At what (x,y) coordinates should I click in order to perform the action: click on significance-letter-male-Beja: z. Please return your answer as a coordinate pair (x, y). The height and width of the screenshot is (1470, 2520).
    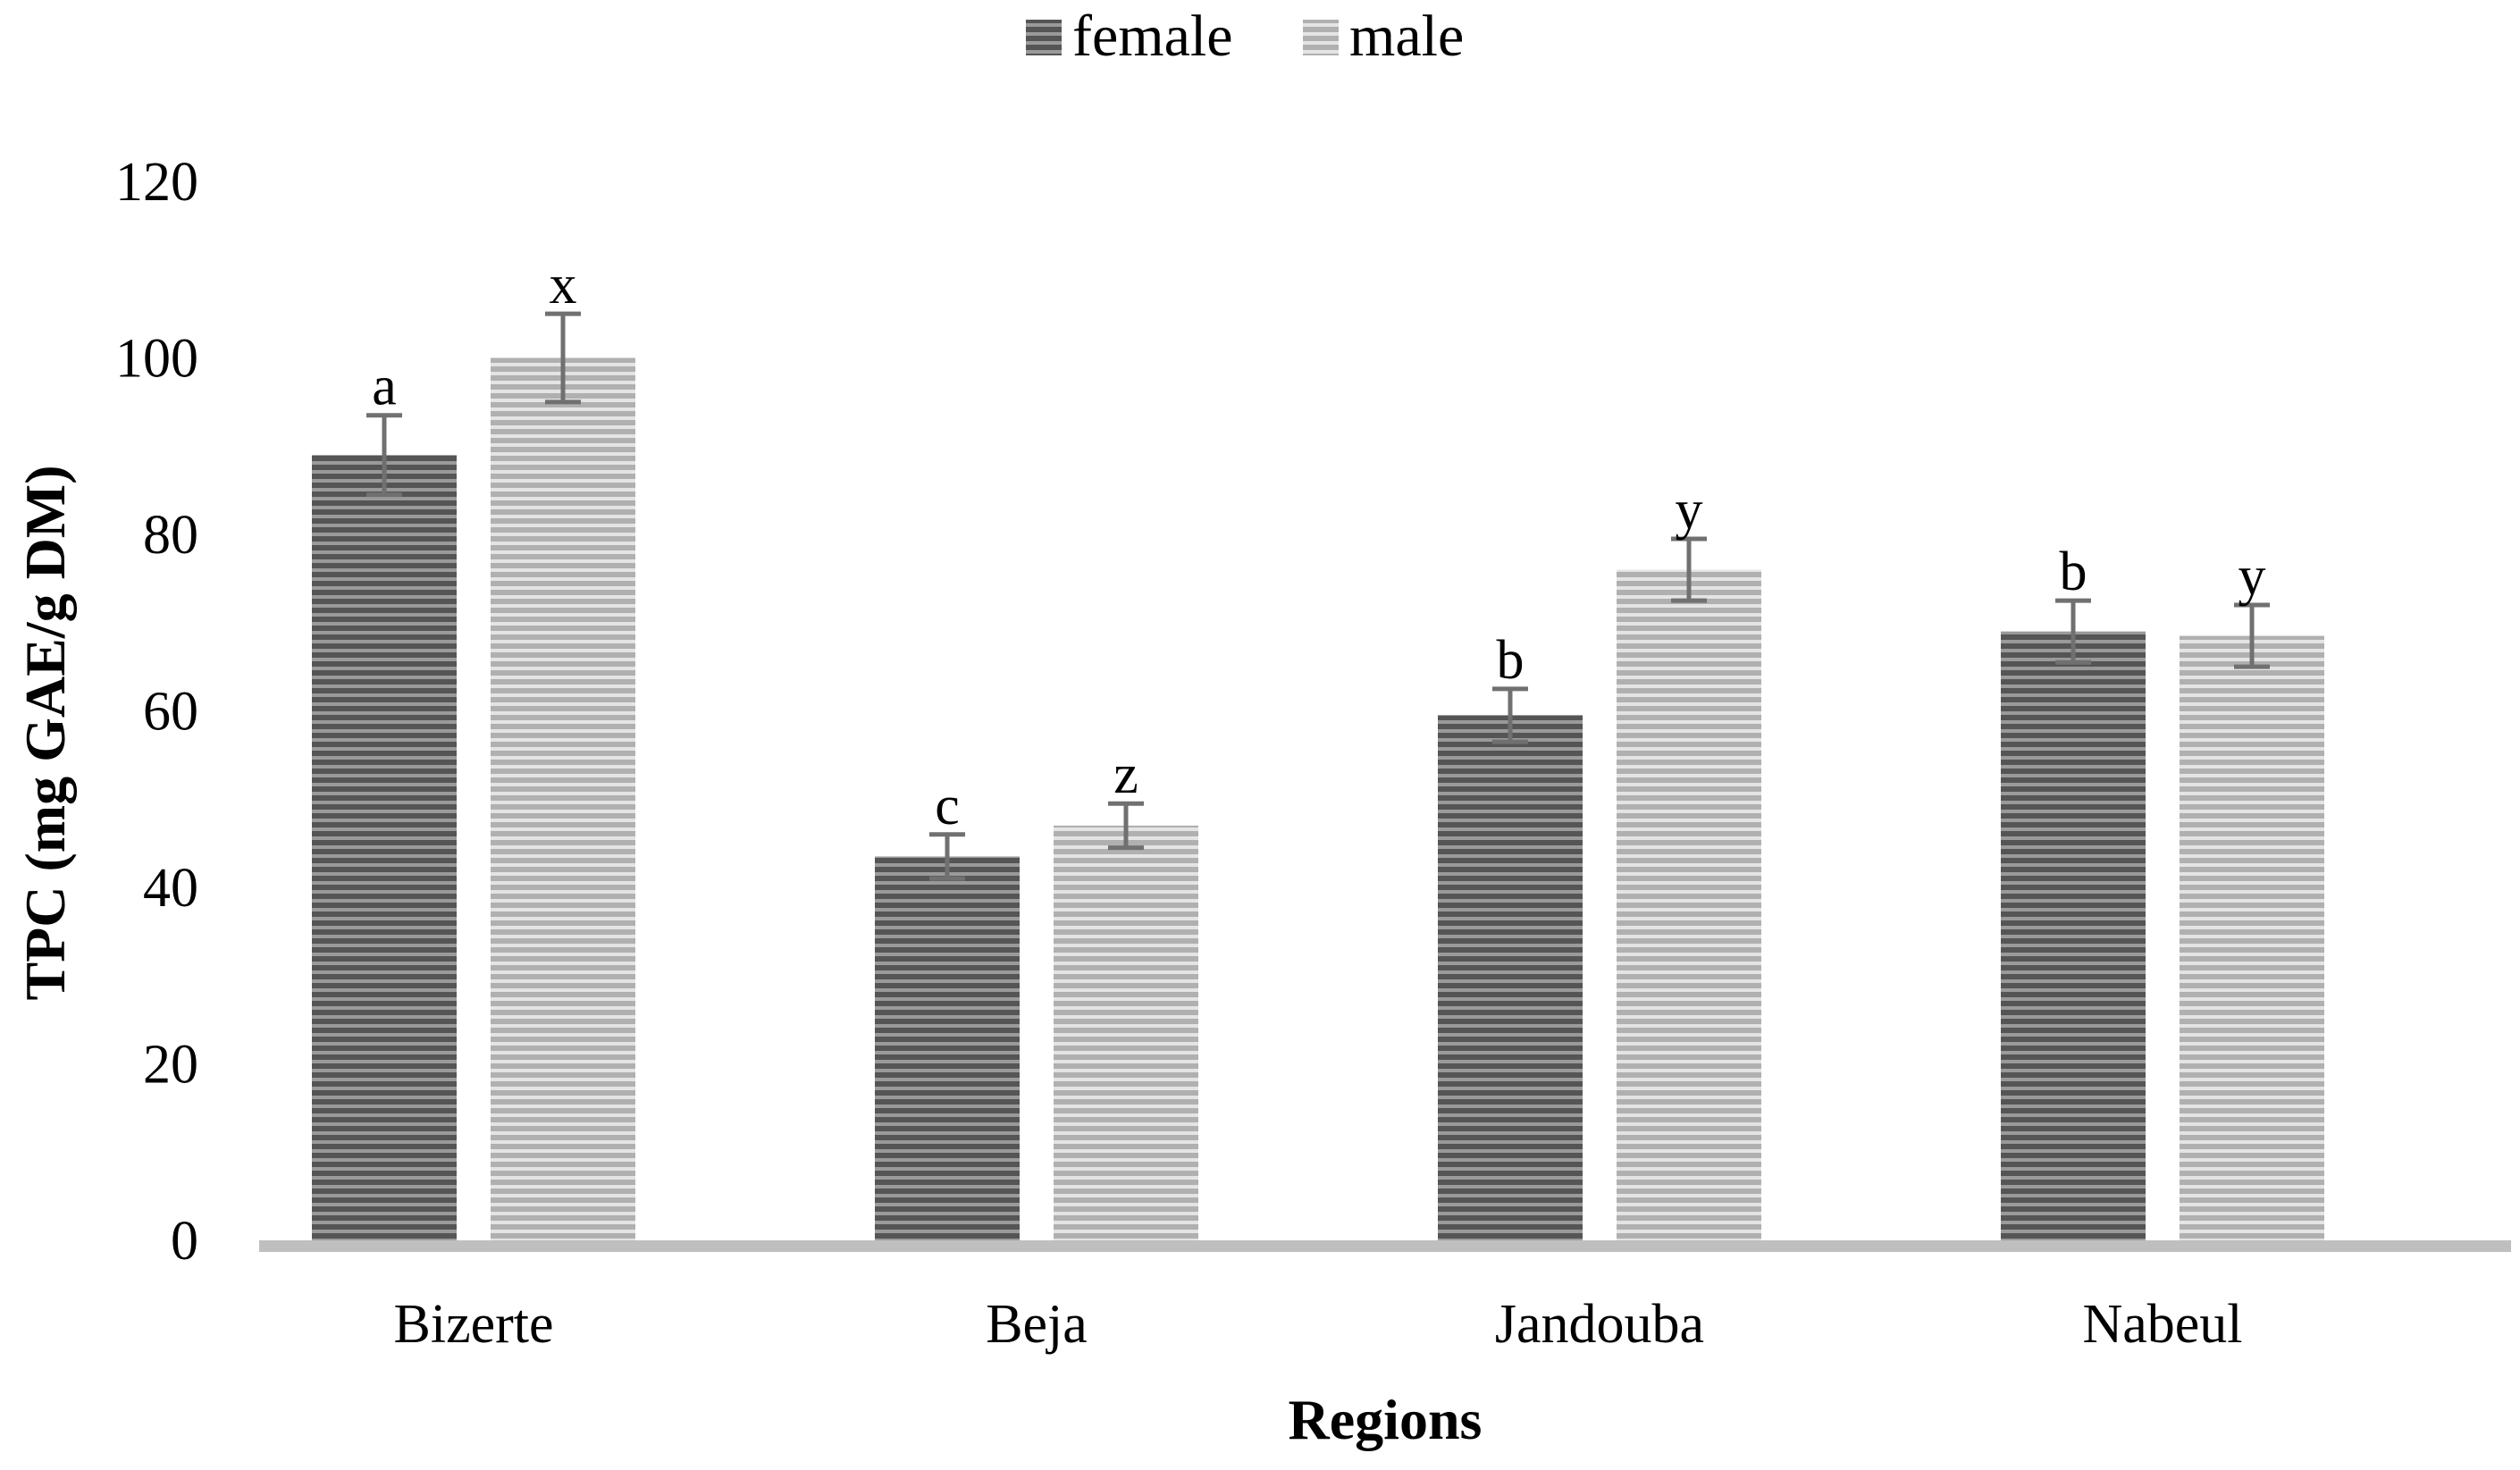
    Looking at the image, I should click on (1125, 774).